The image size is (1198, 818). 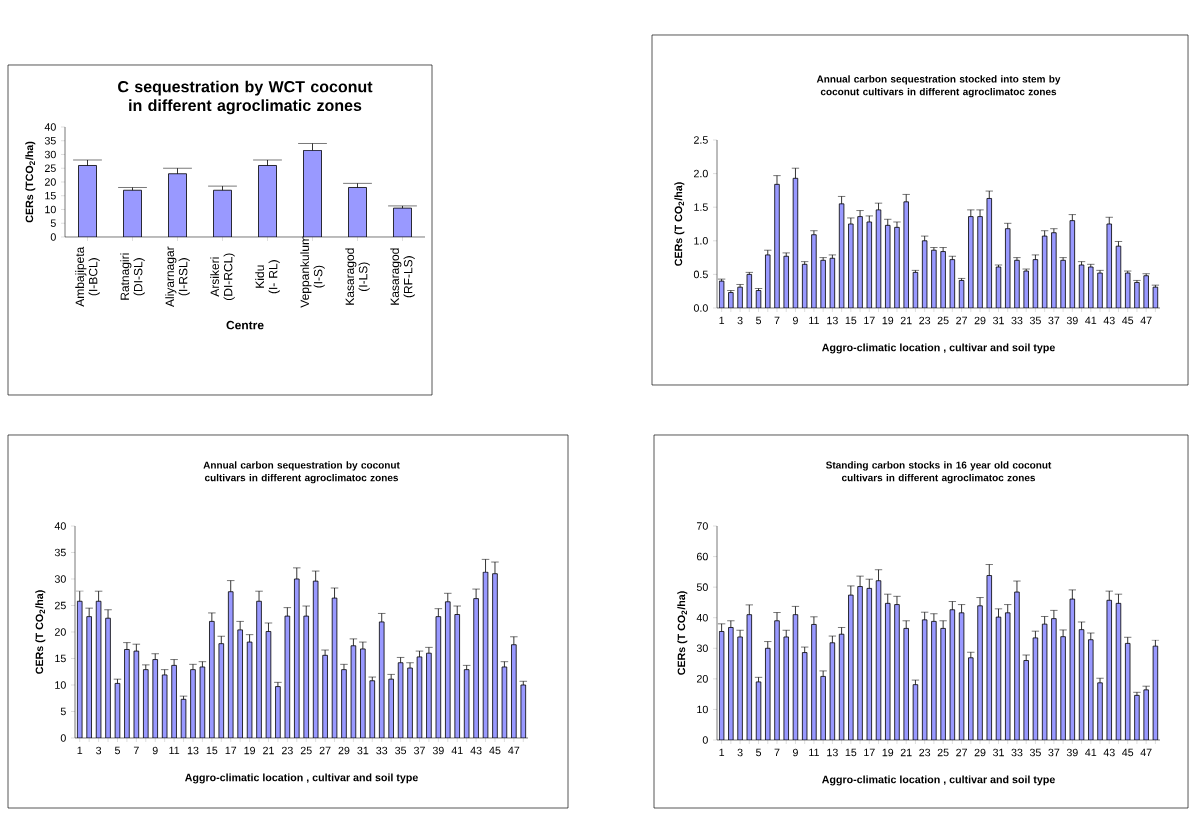 What do you see at coordinates (222, 276) in the screenshot?
I see `x-tick-label: Arsikeri (DI-RCL)` at bounding box center [222, 276].